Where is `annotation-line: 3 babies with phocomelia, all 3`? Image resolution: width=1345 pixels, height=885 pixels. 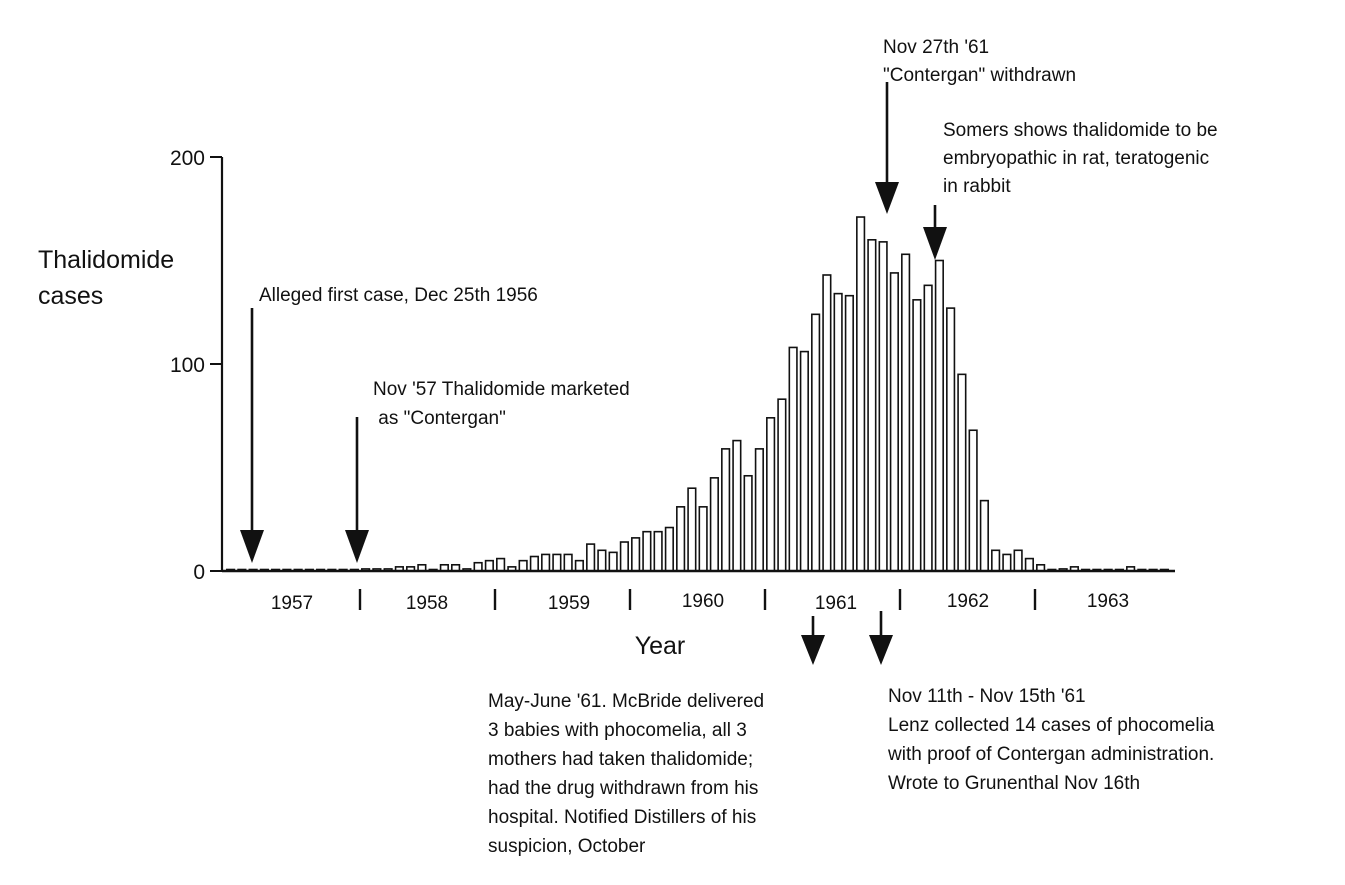 annotation-line: 3 babies with phocomelia, all 3 is located at coordinates (617, 730).